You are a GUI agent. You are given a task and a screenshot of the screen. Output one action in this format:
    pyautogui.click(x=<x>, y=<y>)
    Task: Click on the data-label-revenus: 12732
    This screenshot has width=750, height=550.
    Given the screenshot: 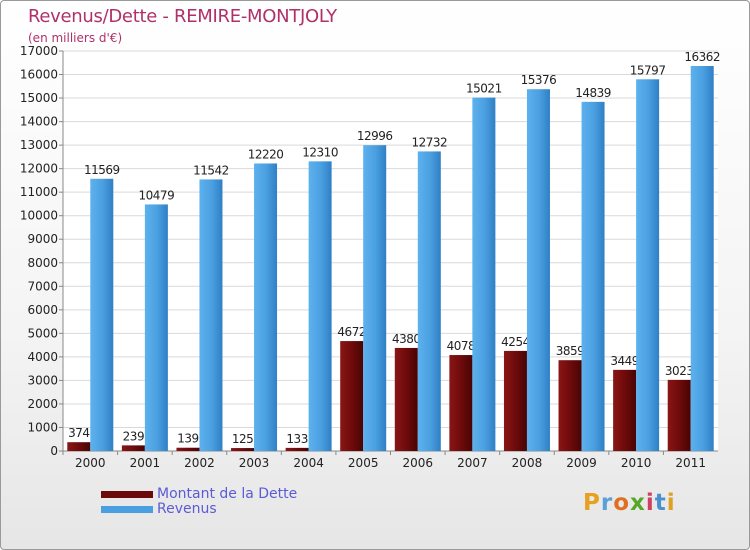 What is the action you would take?
    pyautogui.click(x=429, y=142)
    